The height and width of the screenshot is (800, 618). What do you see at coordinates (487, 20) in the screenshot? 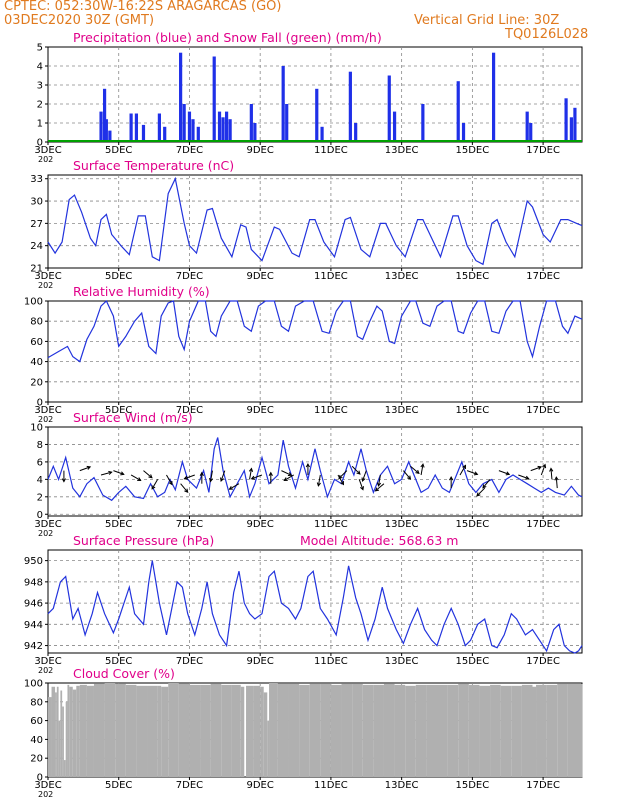
I see `header-grid-line: Vertical Grid Line: 30Z` at bounding box center [487, 20].